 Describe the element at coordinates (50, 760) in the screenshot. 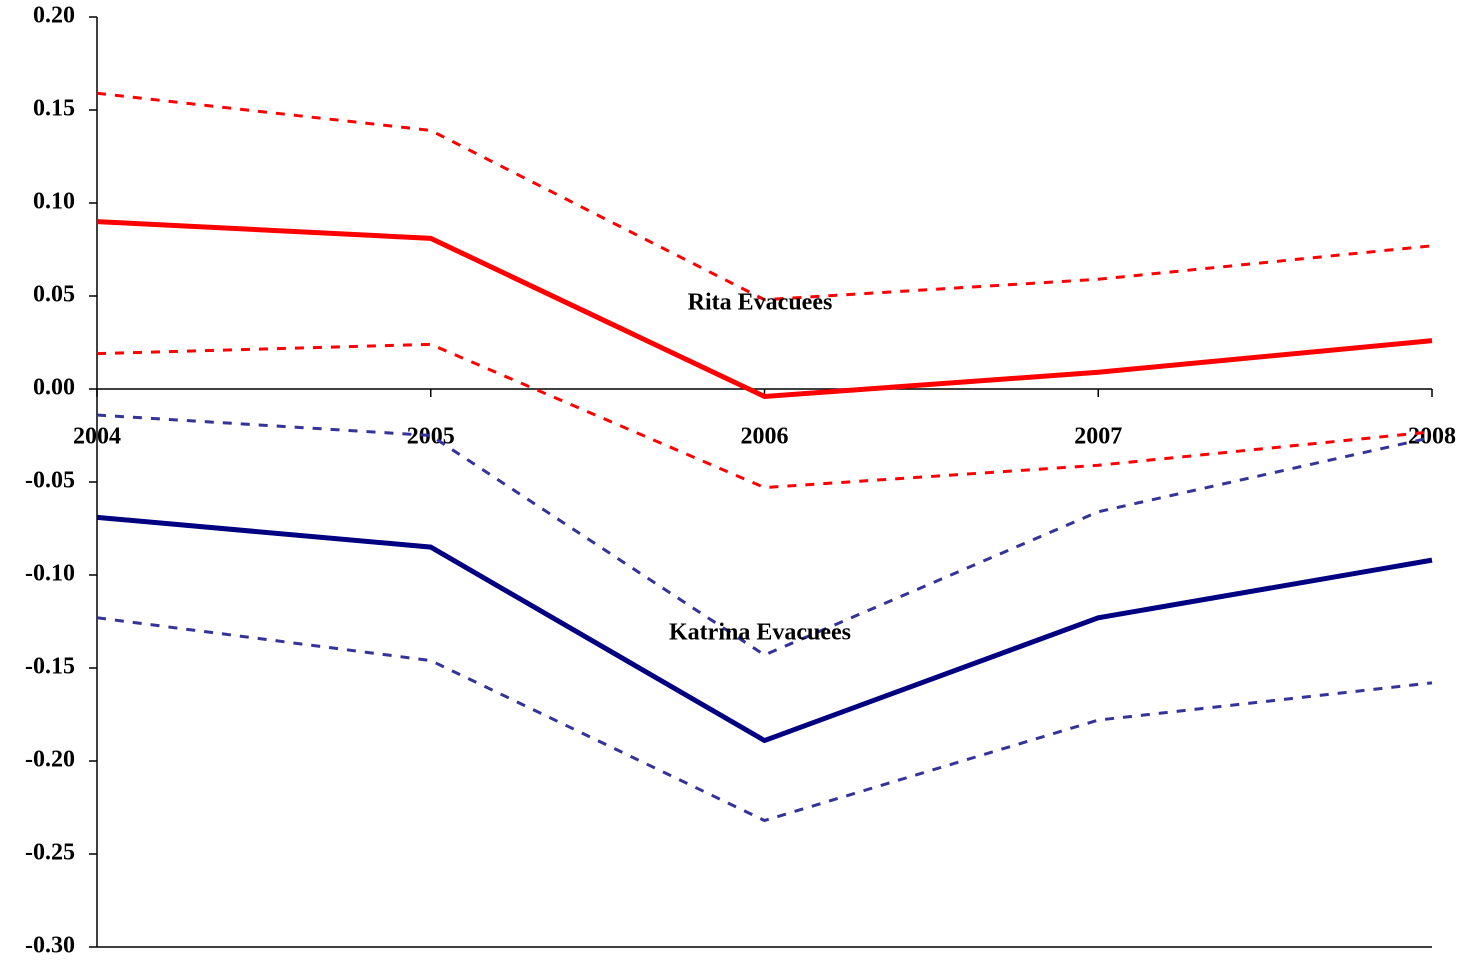

I see `y-tick-label: -0.20` at that location.